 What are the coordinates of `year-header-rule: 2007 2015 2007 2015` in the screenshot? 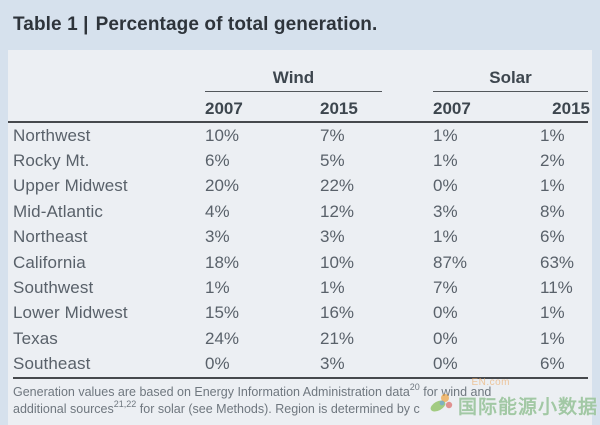 It's located at (299, 107).